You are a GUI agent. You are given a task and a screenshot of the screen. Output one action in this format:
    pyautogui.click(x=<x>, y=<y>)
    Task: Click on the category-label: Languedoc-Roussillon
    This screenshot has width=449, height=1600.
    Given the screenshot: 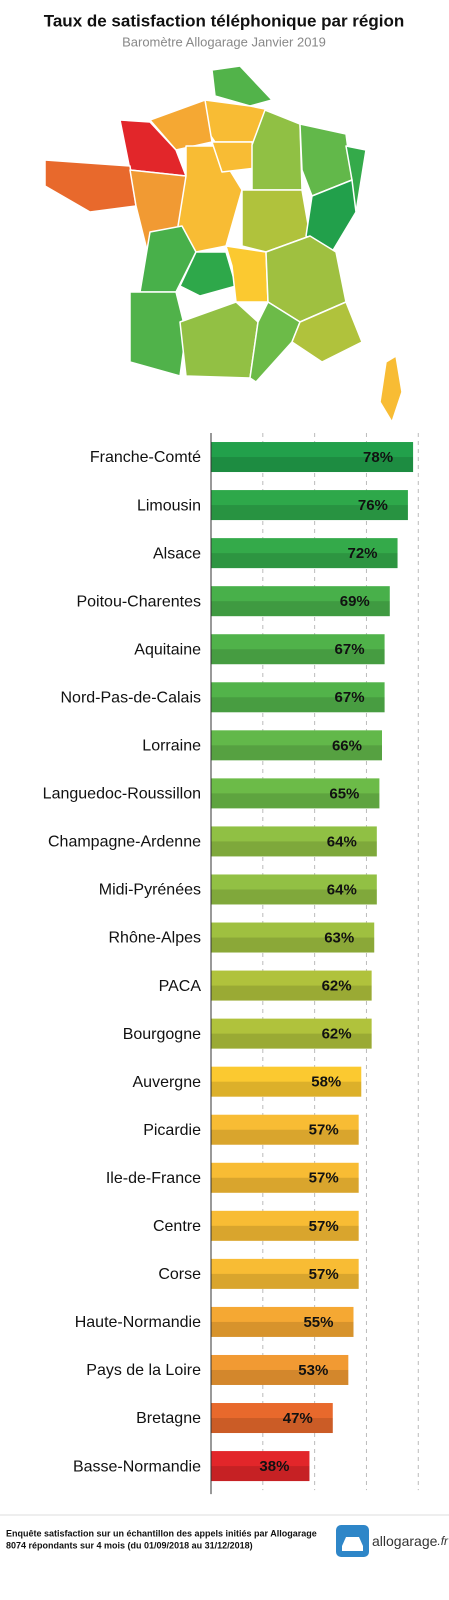 What is the action you would take?
    pyautogui.click(x=122, y=794)
    